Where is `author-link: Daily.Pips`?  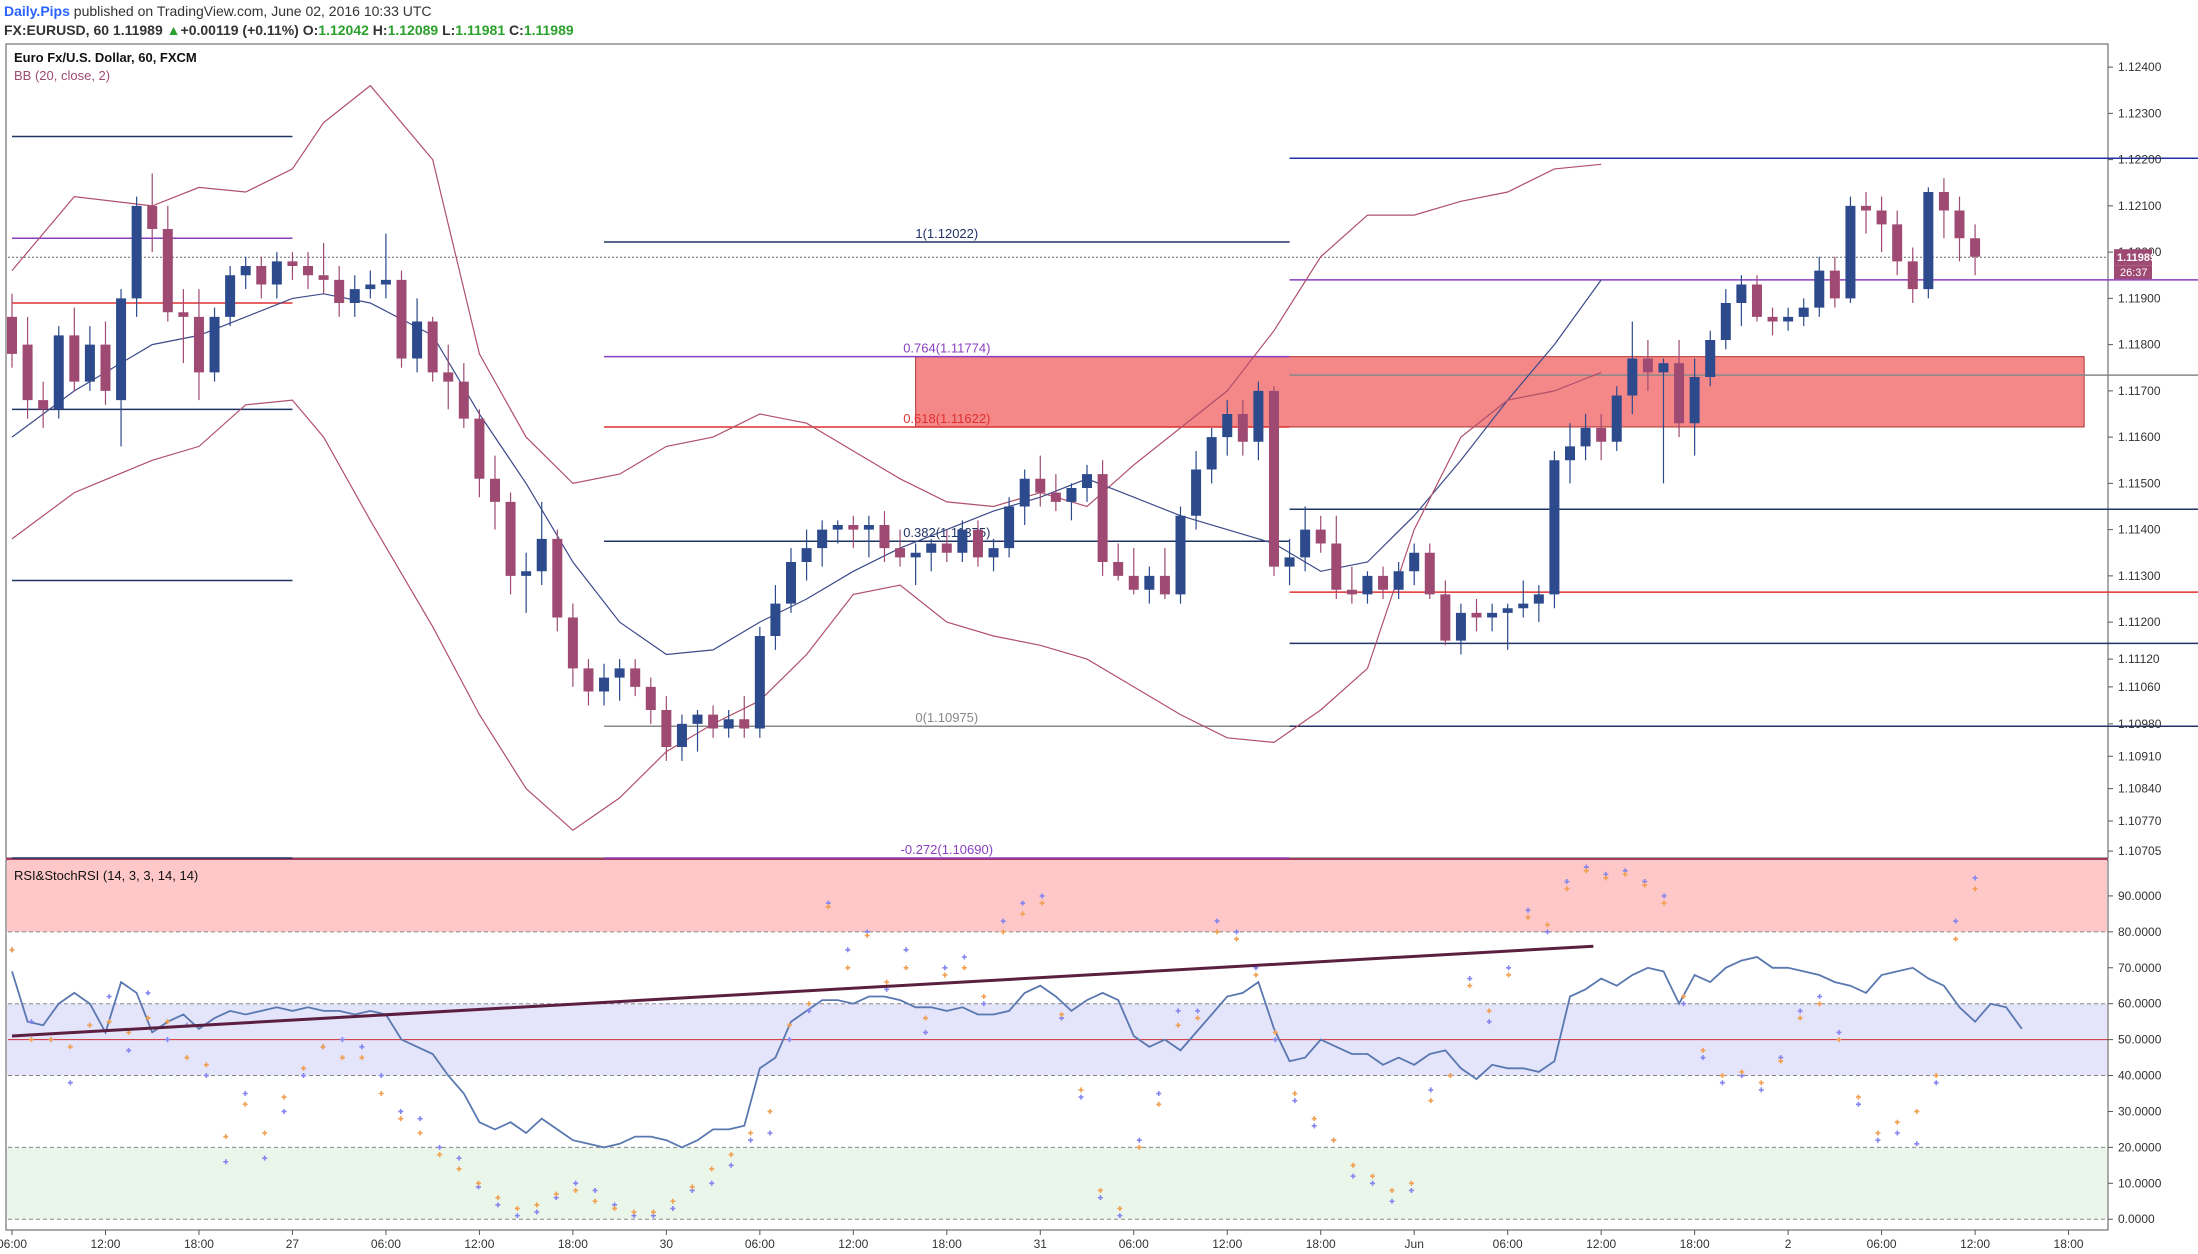
author-link: Daily.Pips is located at coordinates (37, 11).